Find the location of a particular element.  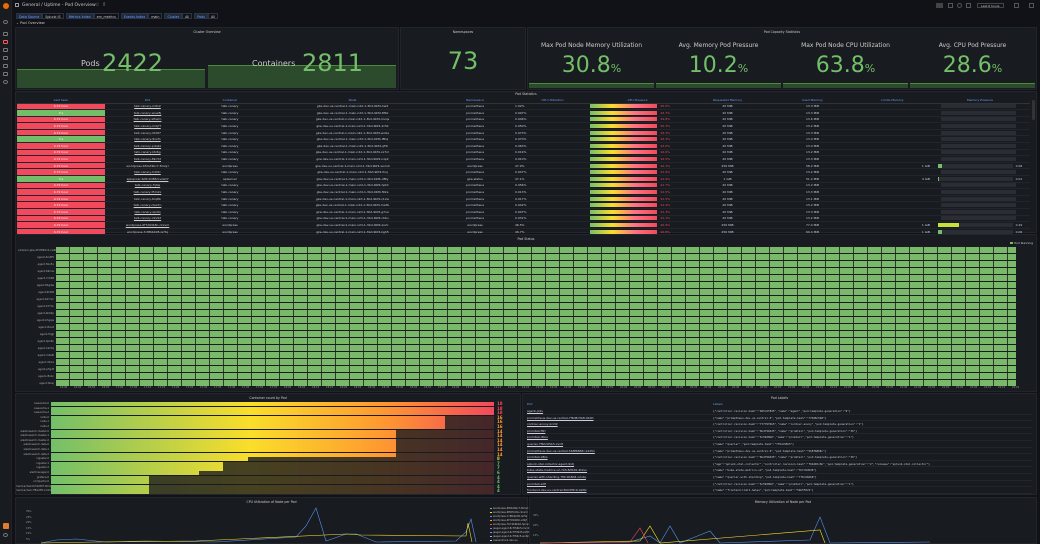

pod-link: wordpress-6fcbd9bc7-8mqrl is located at coordinates (147, 165).